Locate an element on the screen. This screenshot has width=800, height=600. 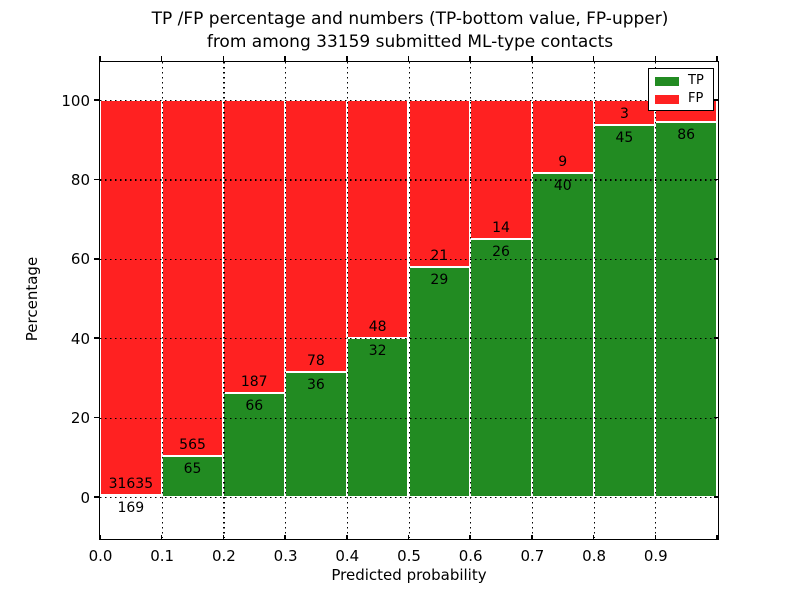
x-tick-label: 0.5 is located at coordinates (409, 556).